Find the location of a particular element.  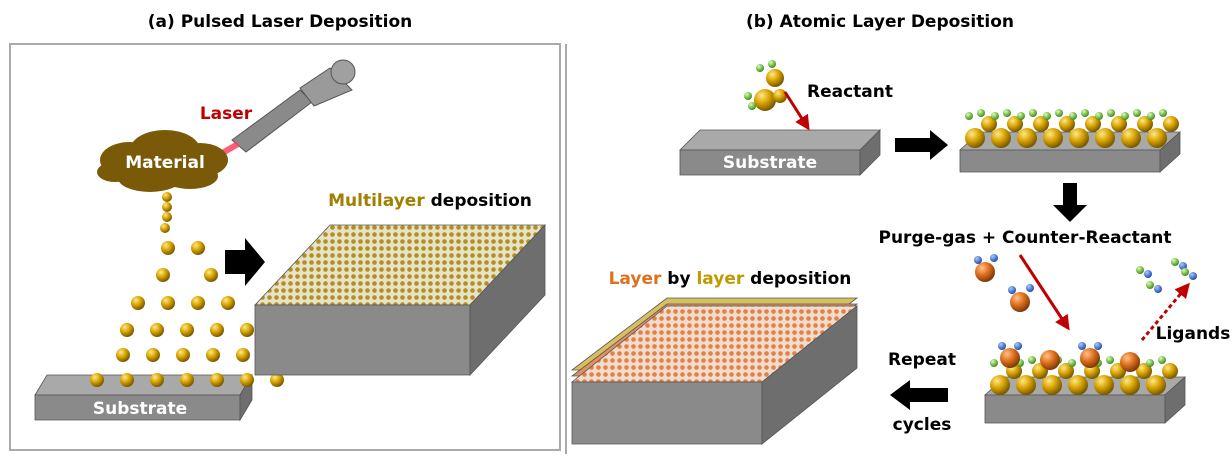

repeat-label: cycles is located at coordinates (922, 425).